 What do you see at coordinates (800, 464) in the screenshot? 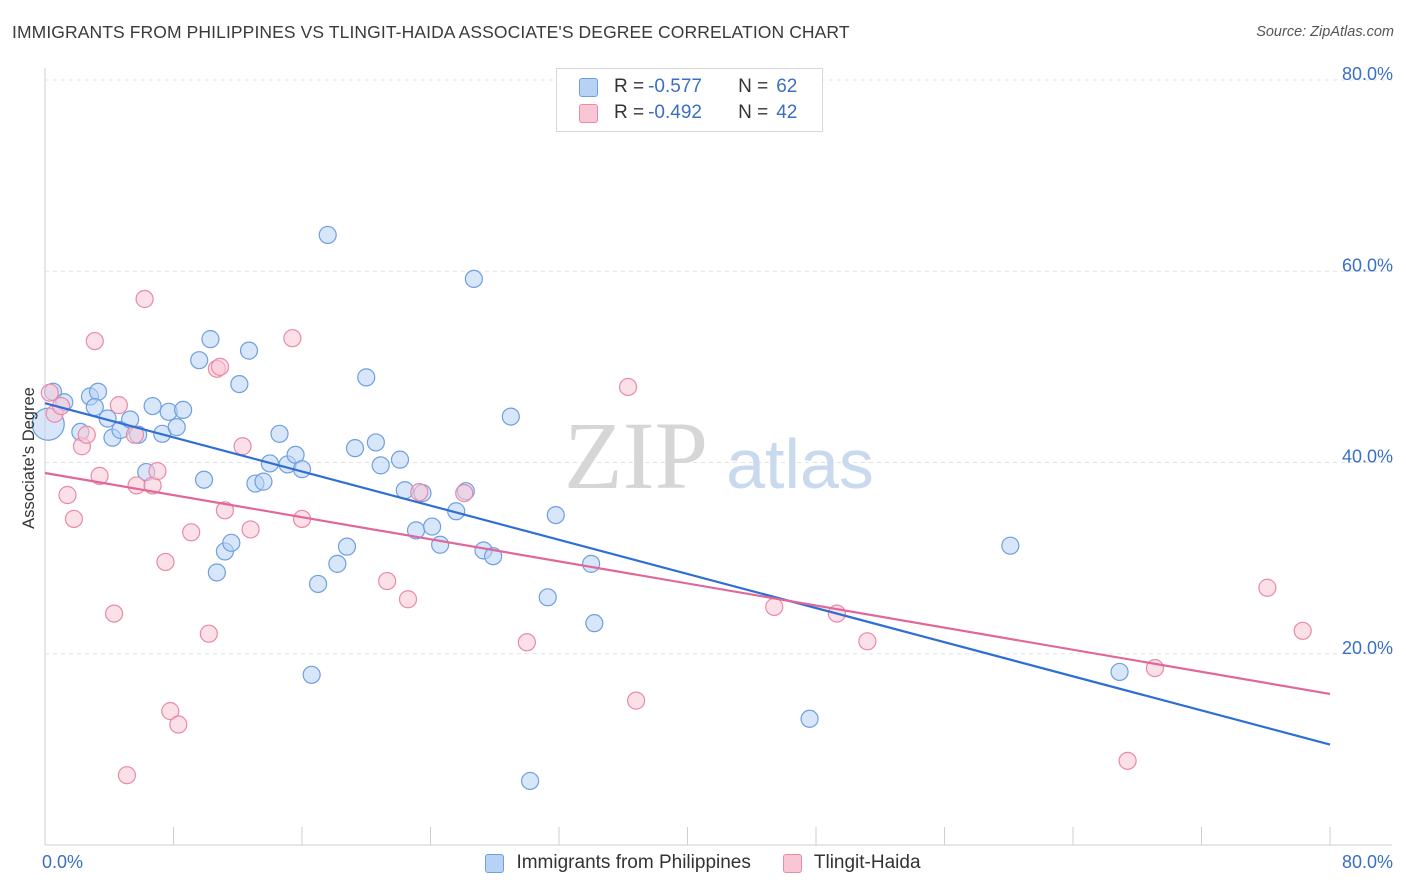
I see `watermark-atlas: atlas` at bounding box center [800, 464].